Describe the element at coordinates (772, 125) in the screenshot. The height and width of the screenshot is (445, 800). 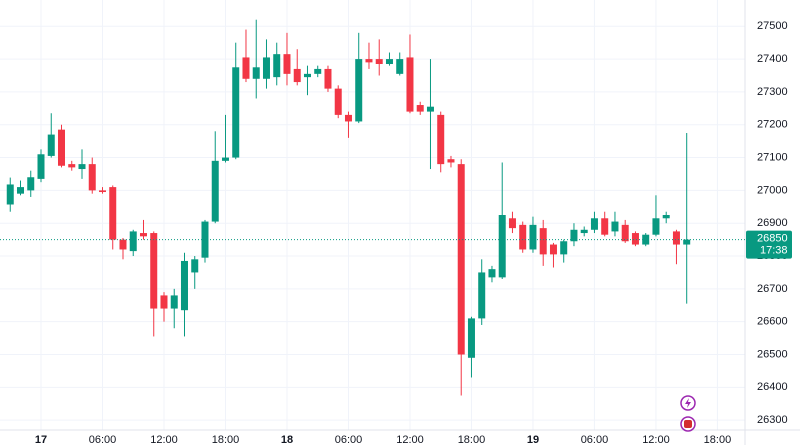
I see `y-tick-label: 27200` at that location.